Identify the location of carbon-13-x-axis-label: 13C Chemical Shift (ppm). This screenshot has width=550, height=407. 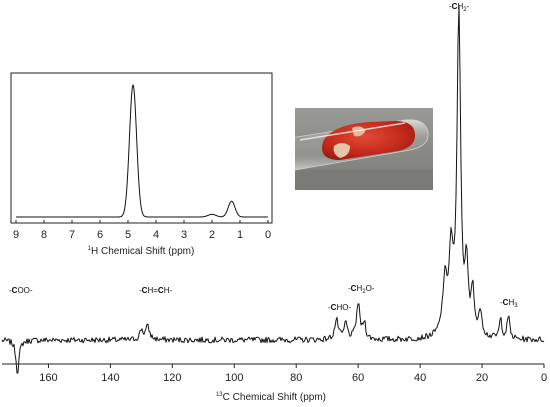
(271, 397).